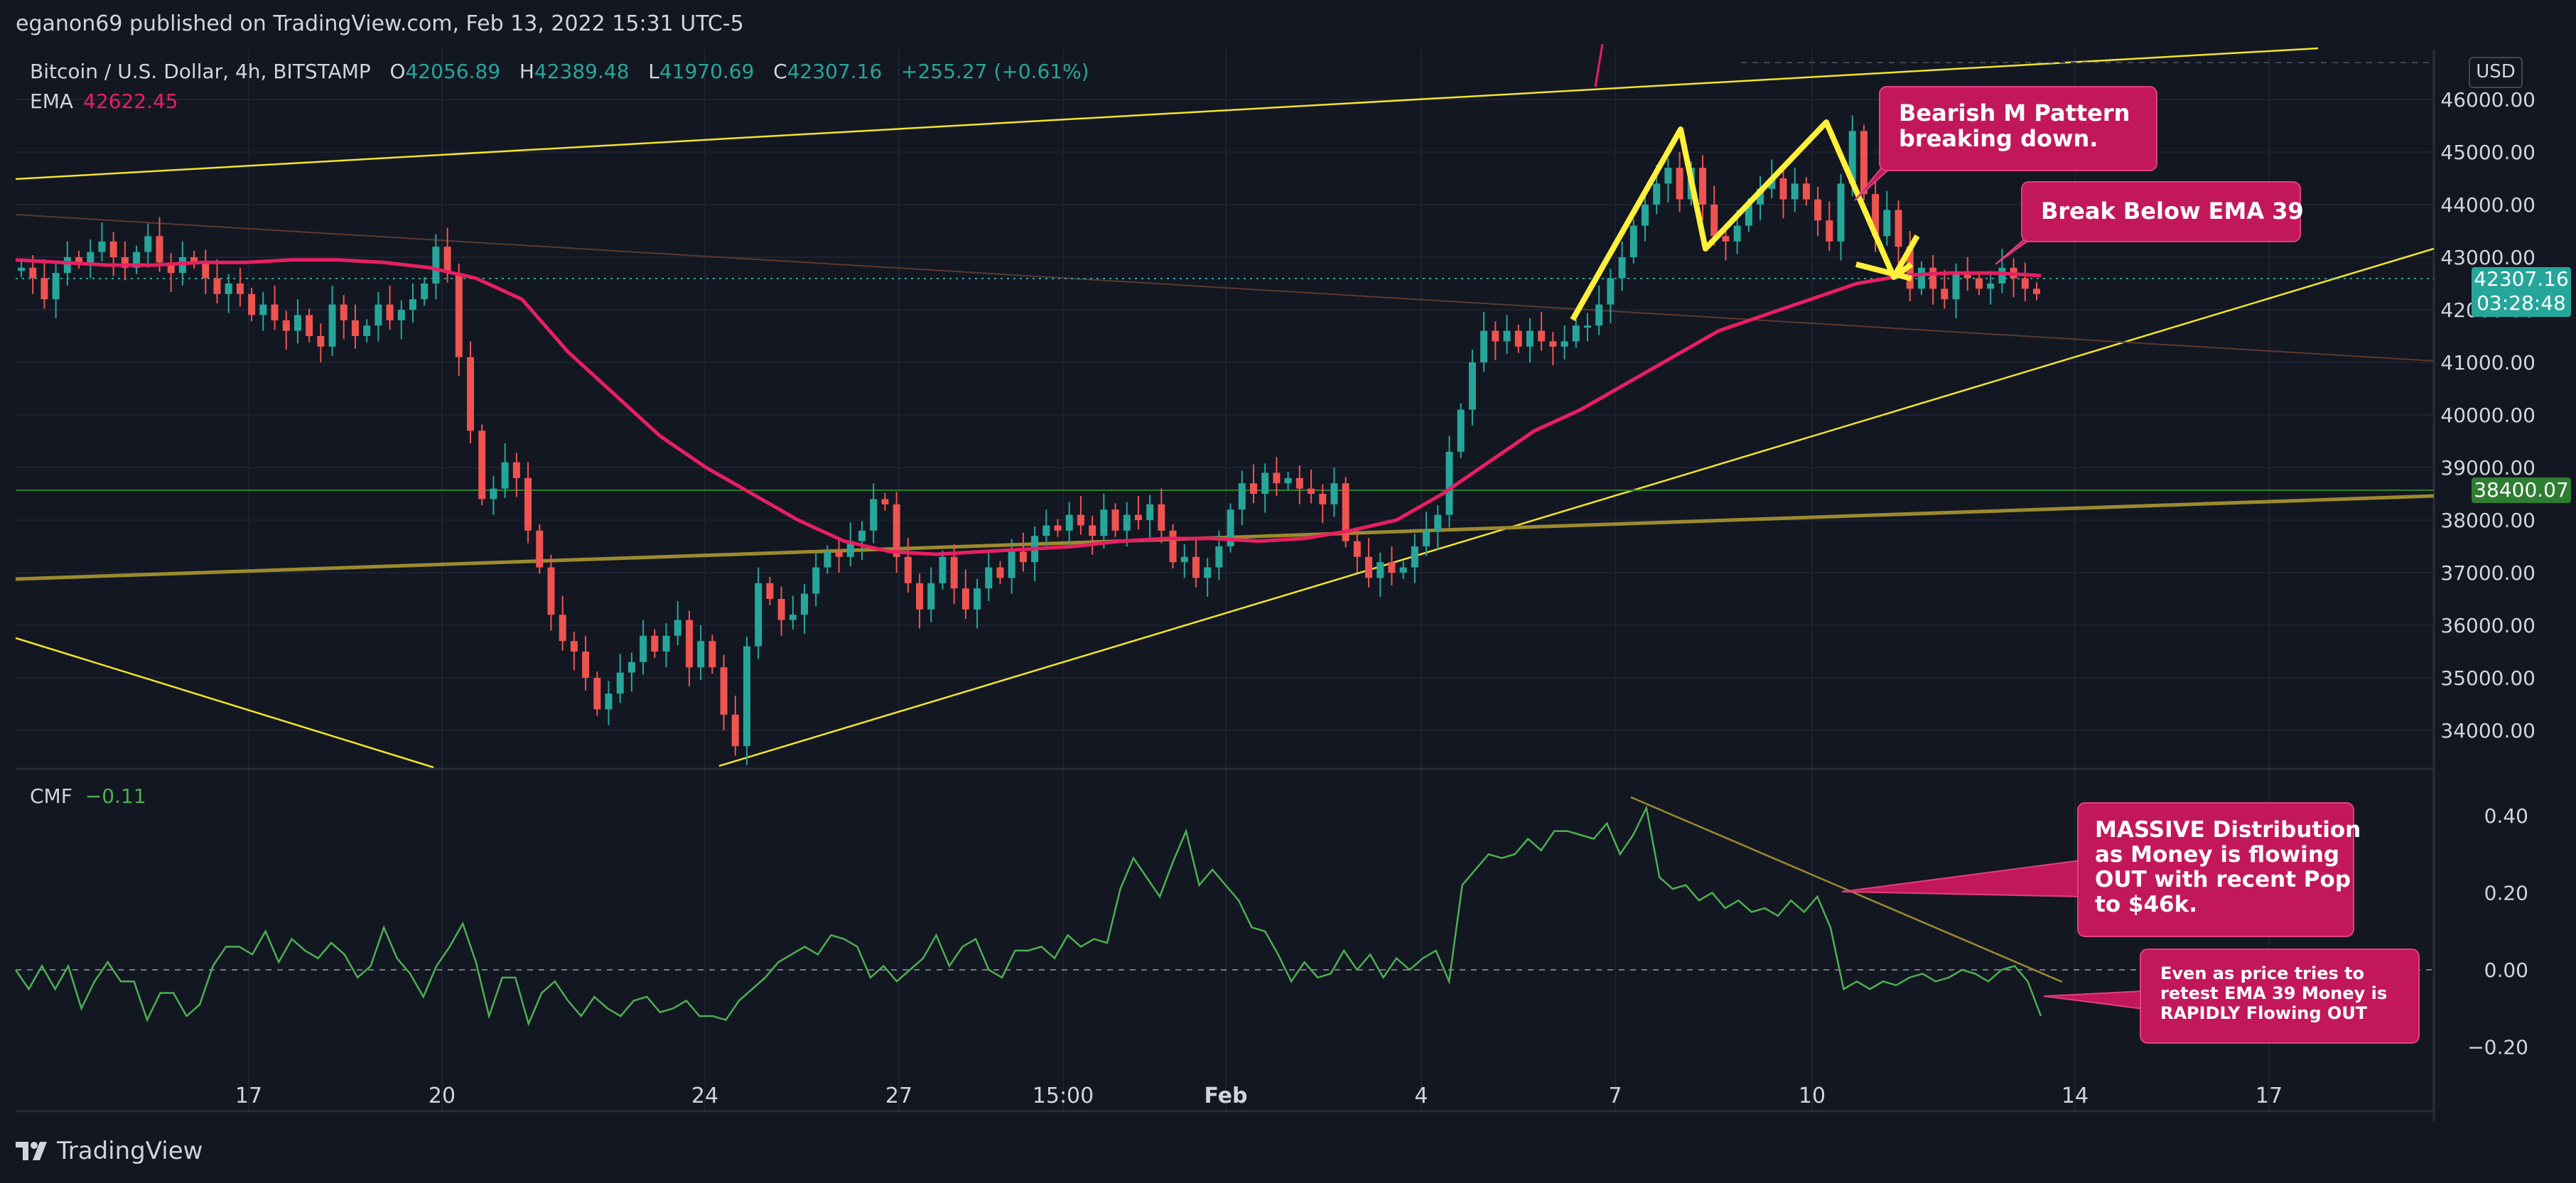  I want to click on price-tick-2: 36000.00, so click(2487, 625).